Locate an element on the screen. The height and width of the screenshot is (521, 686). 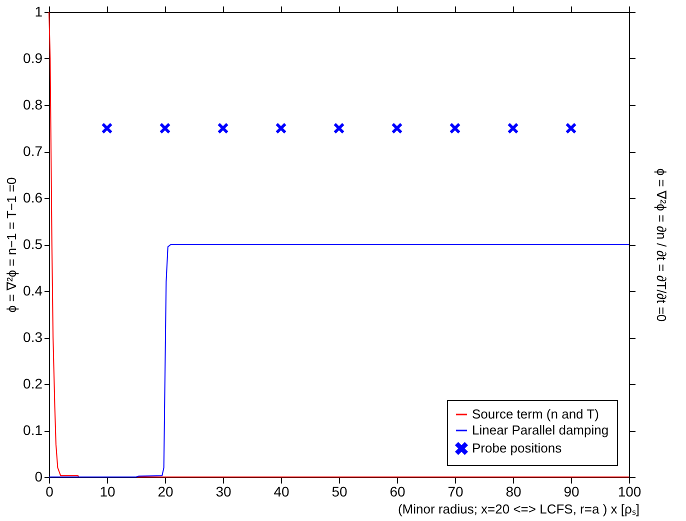
x-tick-label: 40 is located at coordinates (282, 492).